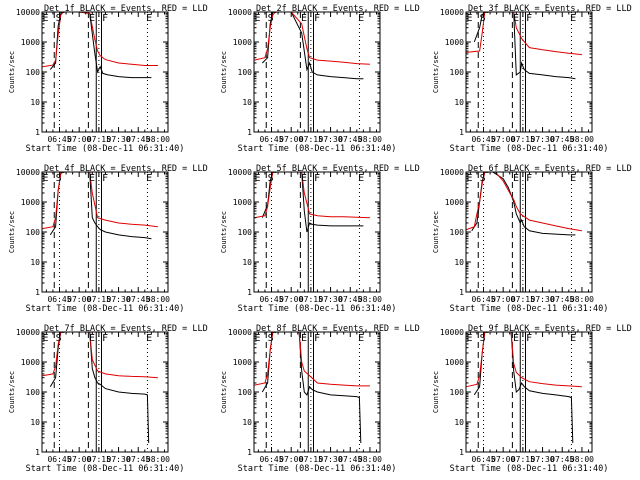 This screenshot has width=640, height=480. What do you see at coordinates (550, 329) in the screenshot?
I see `panel-title: Det_9f BLACK = Events, RED = LLD` at bounding box center [550, 329].